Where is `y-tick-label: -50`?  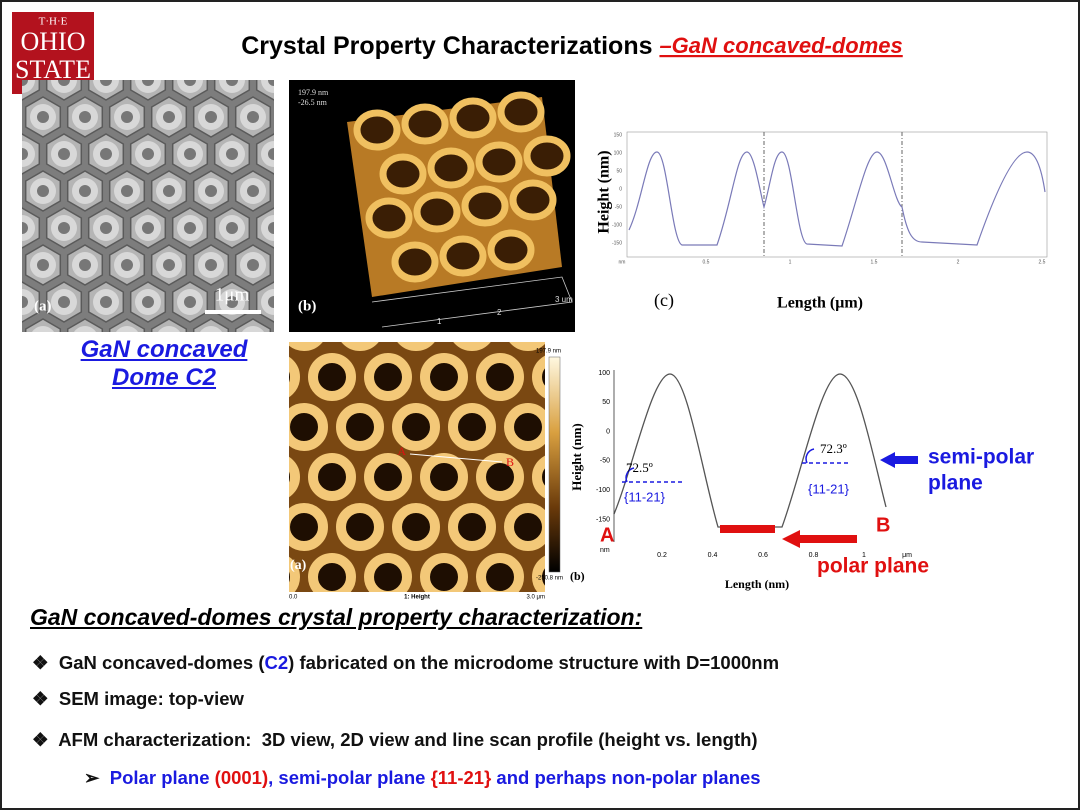
y-tick-label: -50 is located at coordinates (618, 207).